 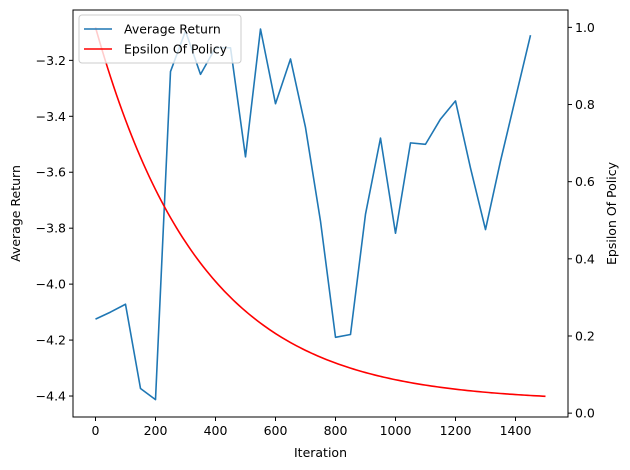 I want to click on legend-label-average-return: Average Return, so click(x=172, y=29).